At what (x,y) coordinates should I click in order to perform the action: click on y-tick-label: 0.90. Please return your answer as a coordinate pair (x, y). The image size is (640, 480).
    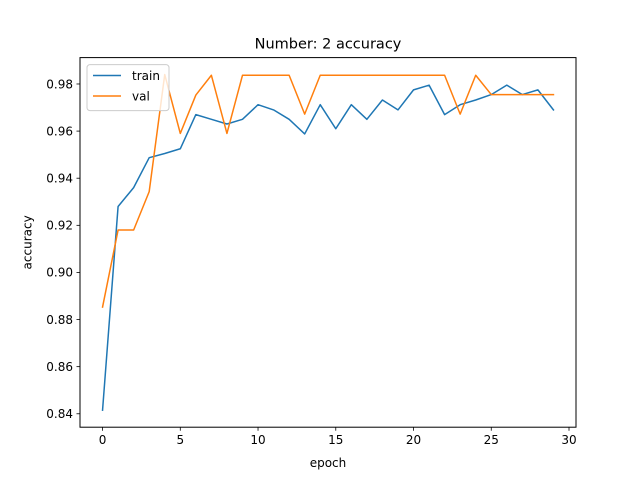
    Looking at the image, I should click on (59, 273).